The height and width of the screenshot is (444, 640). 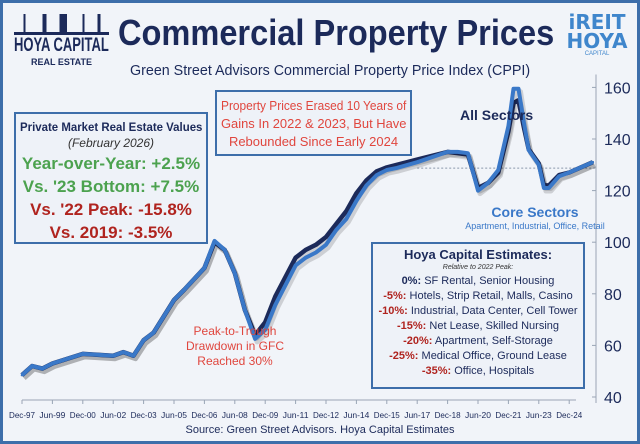 What do you see at coordinates (494, 371) in the screenshot?
I see `estimate-sectors: Office, Hospitals` at bounding box center [494, 371].